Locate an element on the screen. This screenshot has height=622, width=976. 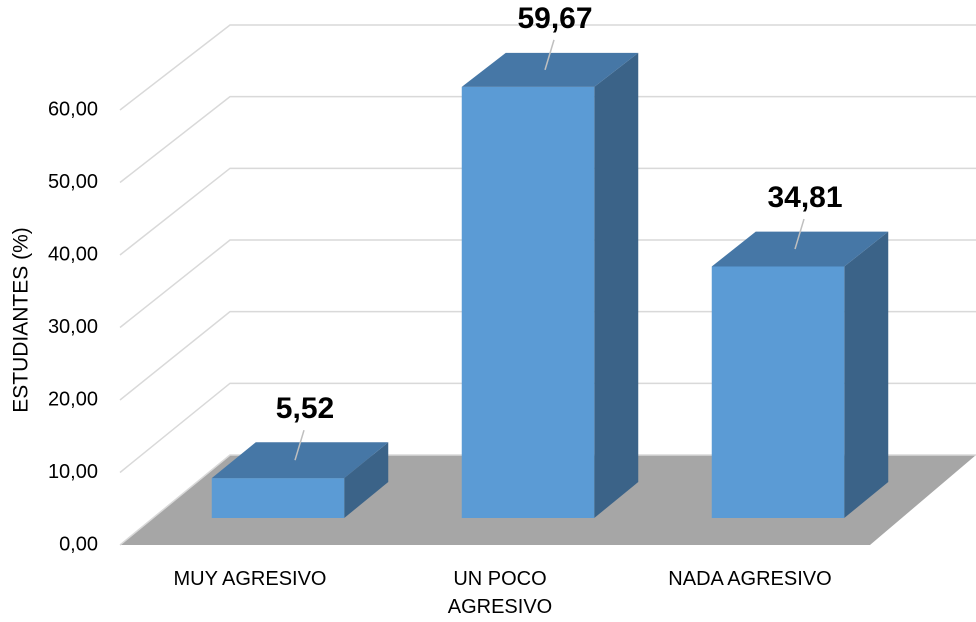
value-label: 59,67 is located at coordinates (554, 18).